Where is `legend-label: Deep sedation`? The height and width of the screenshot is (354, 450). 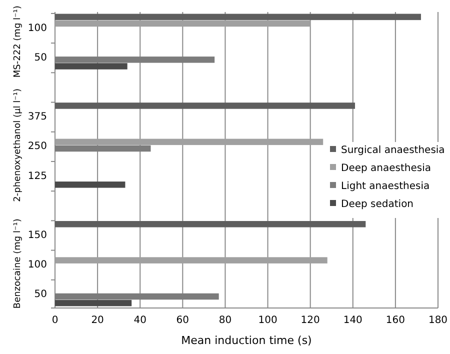 legend-label: Deep sedation is located at coordinates (377, 204).